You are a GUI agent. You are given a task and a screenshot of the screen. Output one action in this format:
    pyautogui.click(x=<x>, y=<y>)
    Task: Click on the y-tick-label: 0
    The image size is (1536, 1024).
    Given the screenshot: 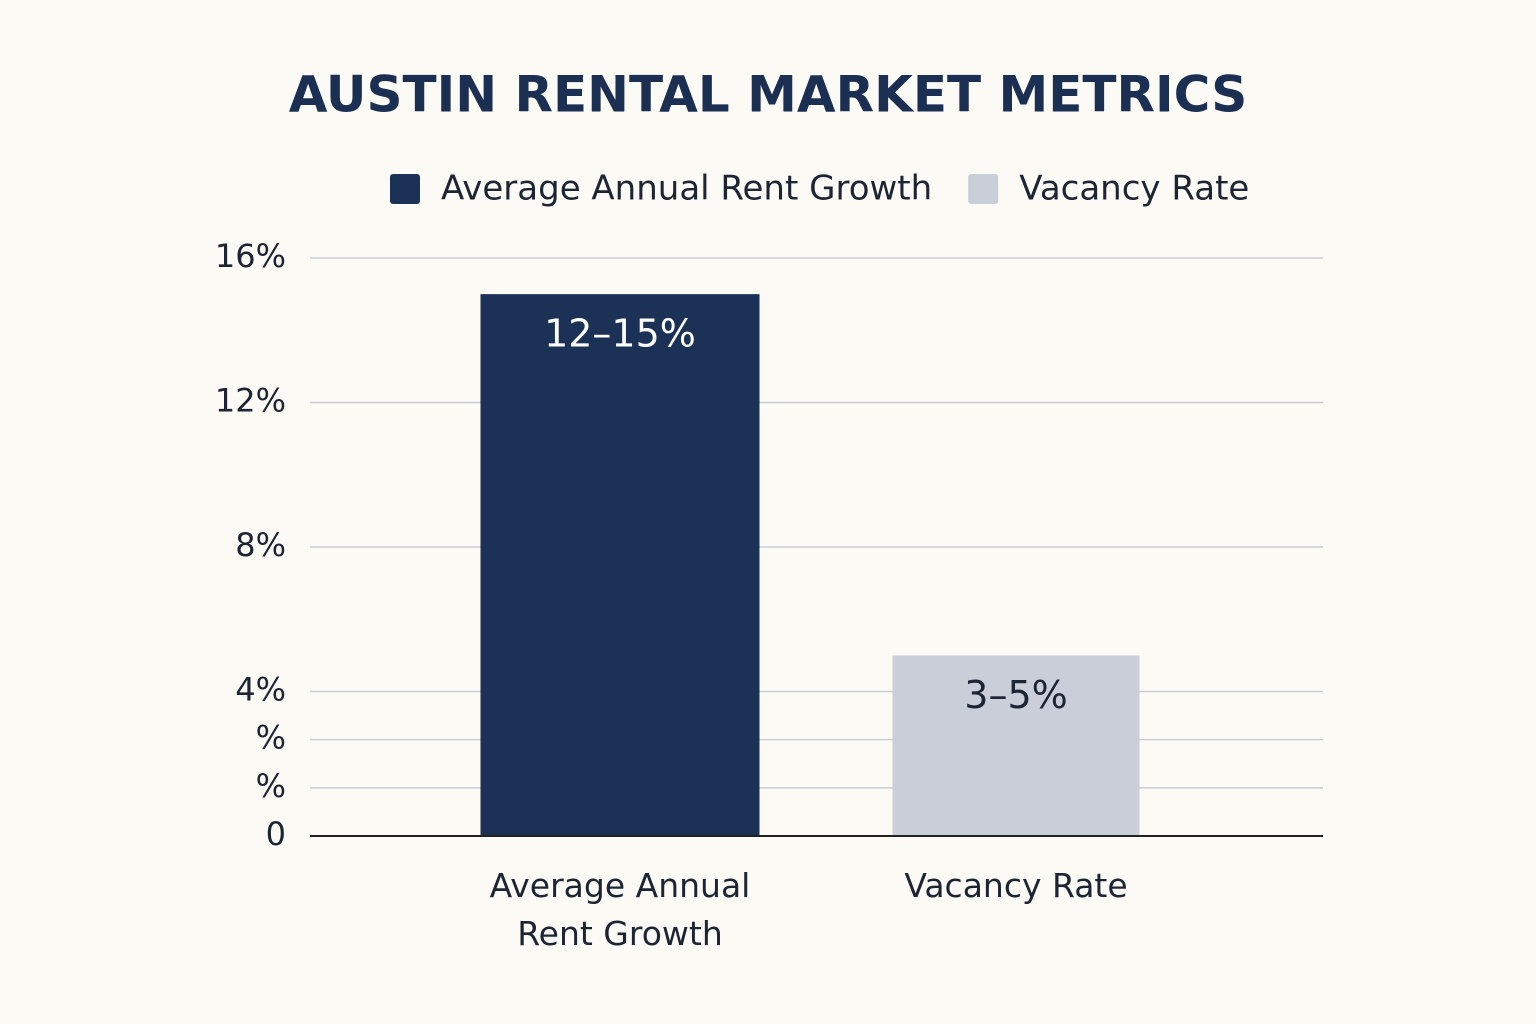 What is the action you would take?
    pyautogui.click(x=276, y=834)
    